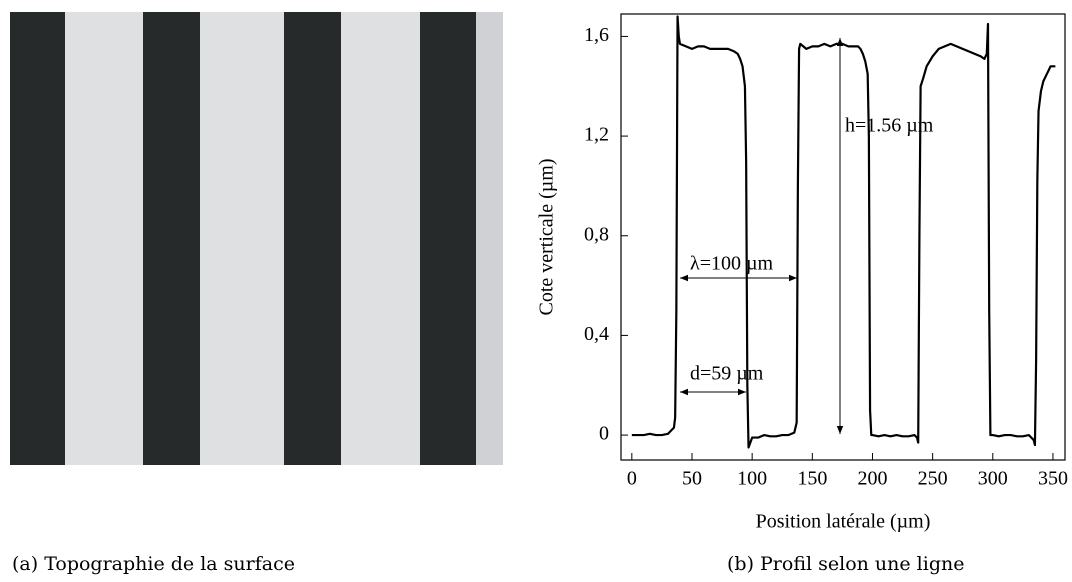  Describe the element at coordinates (933, 479) in the screenshot. I see `x-tick-label: 250` at that location.